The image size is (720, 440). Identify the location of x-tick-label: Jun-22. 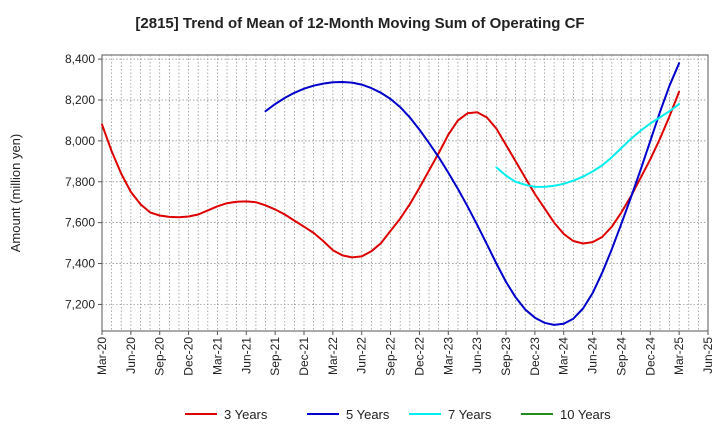
(362, 355).